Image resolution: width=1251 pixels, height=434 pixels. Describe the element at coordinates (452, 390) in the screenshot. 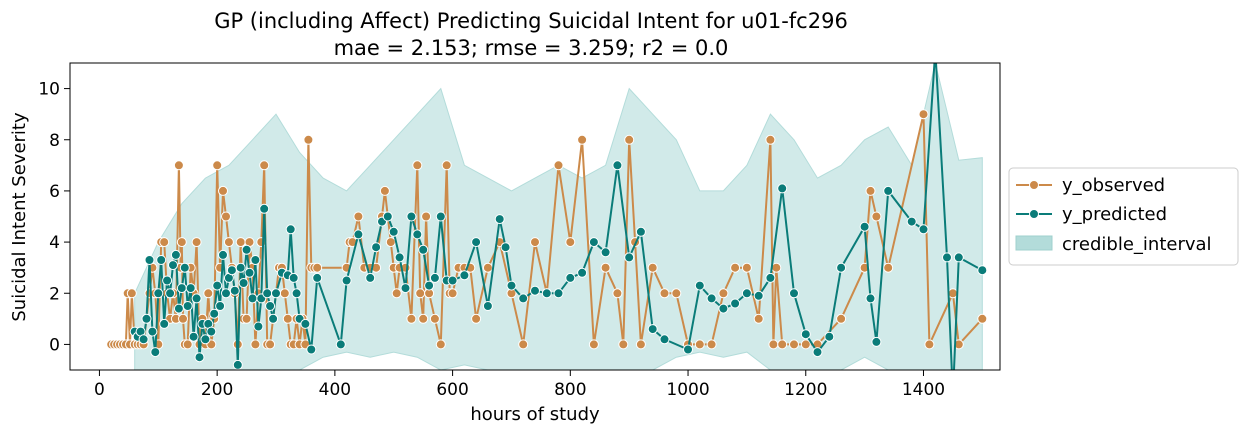

I see `x-tick-label: 600` at that location.